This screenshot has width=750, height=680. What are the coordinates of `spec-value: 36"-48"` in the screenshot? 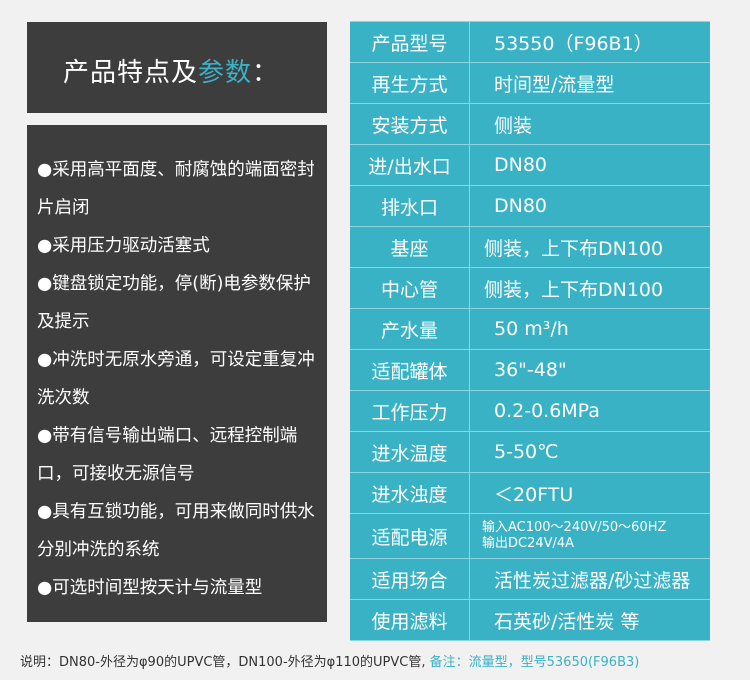 It's located at (530, 370).